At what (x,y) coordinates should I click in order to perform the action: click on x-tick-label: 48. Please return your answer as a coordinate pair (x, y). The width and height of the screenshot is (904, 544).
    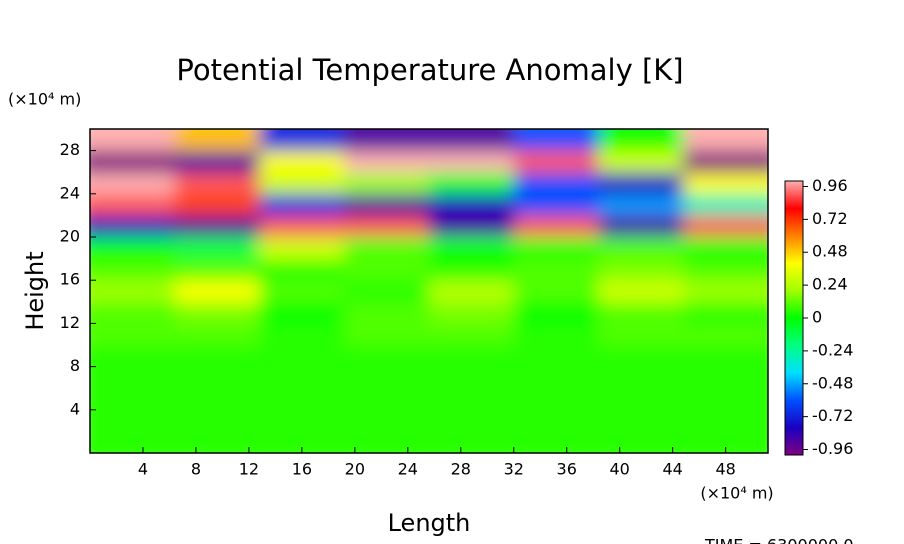
    Looking at the image, I should click on (725, 469).